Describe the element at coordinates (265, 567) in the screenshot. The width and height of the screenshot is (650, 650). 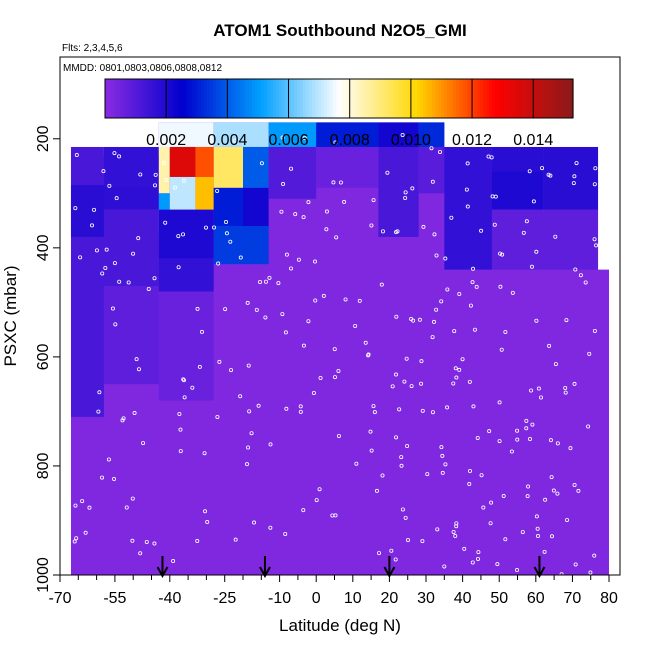
I see `flight-arrow` at that location.